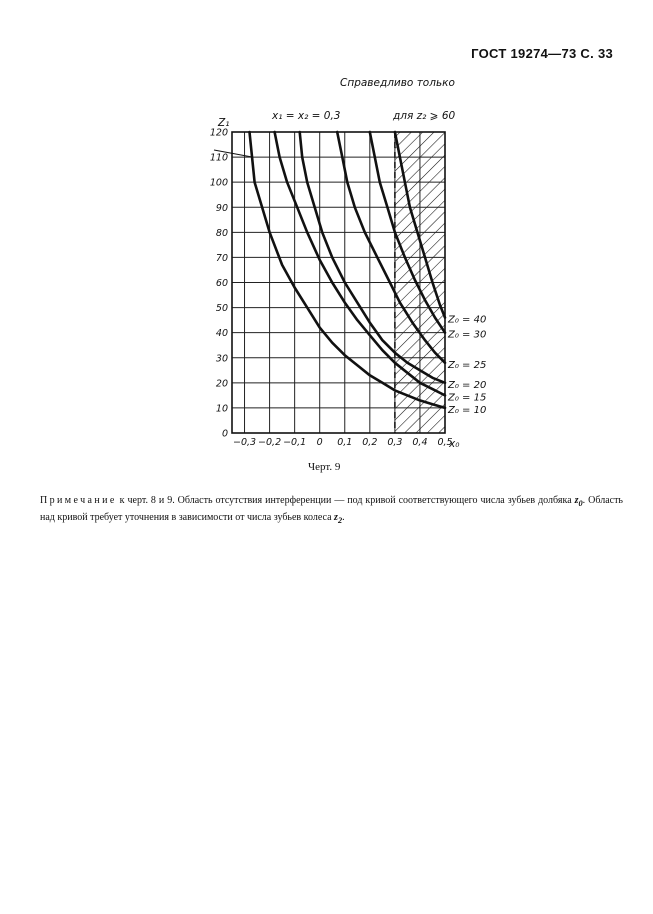 The height and width of the screenshot is (914, 653). Describe the element at coordinates (419, 442) in the screenshot. I see `x-tick-label: 0,4` at that location.